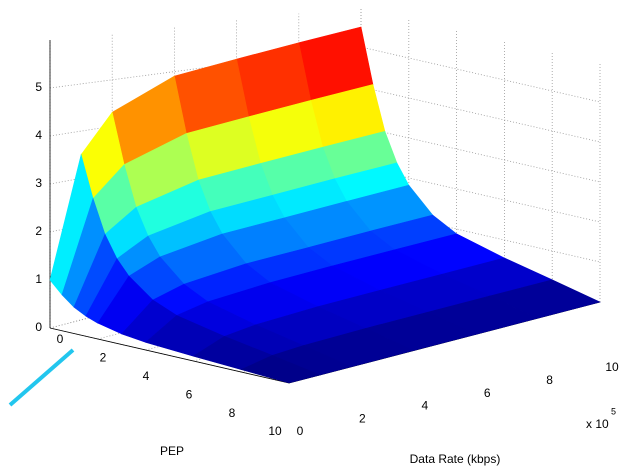 The image size is (630, 469). What do you see at coordinates (300, 431) in the screenshot?
I see `y-tick-label: 0` at bounding box center [300, 431].